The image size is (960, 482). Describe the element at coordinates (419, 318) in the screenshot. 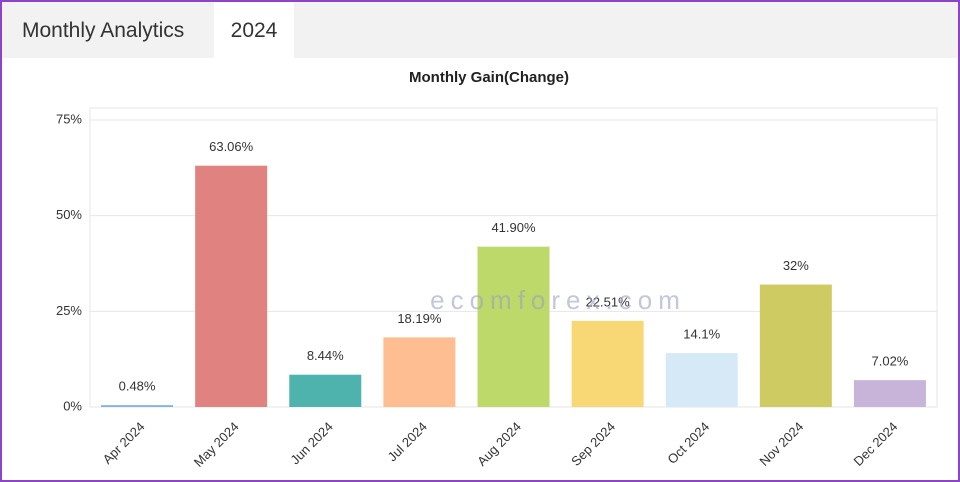

I see `data-label: 18.19%` at that location.